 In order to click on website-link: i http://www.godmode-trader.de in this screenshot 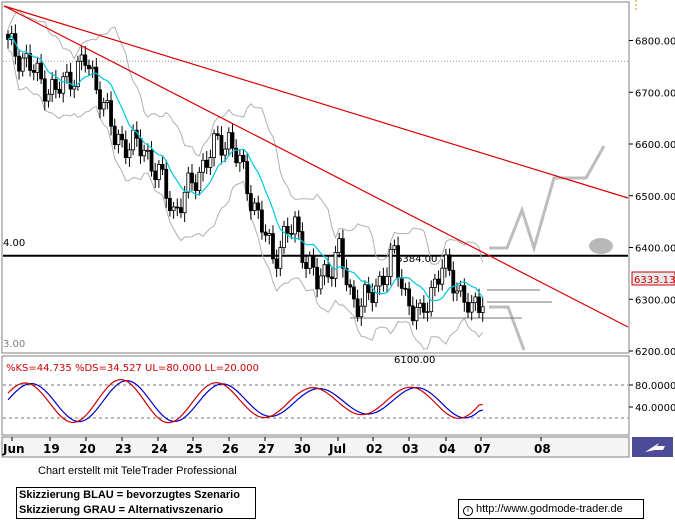, I will do `click(551, 509)`.